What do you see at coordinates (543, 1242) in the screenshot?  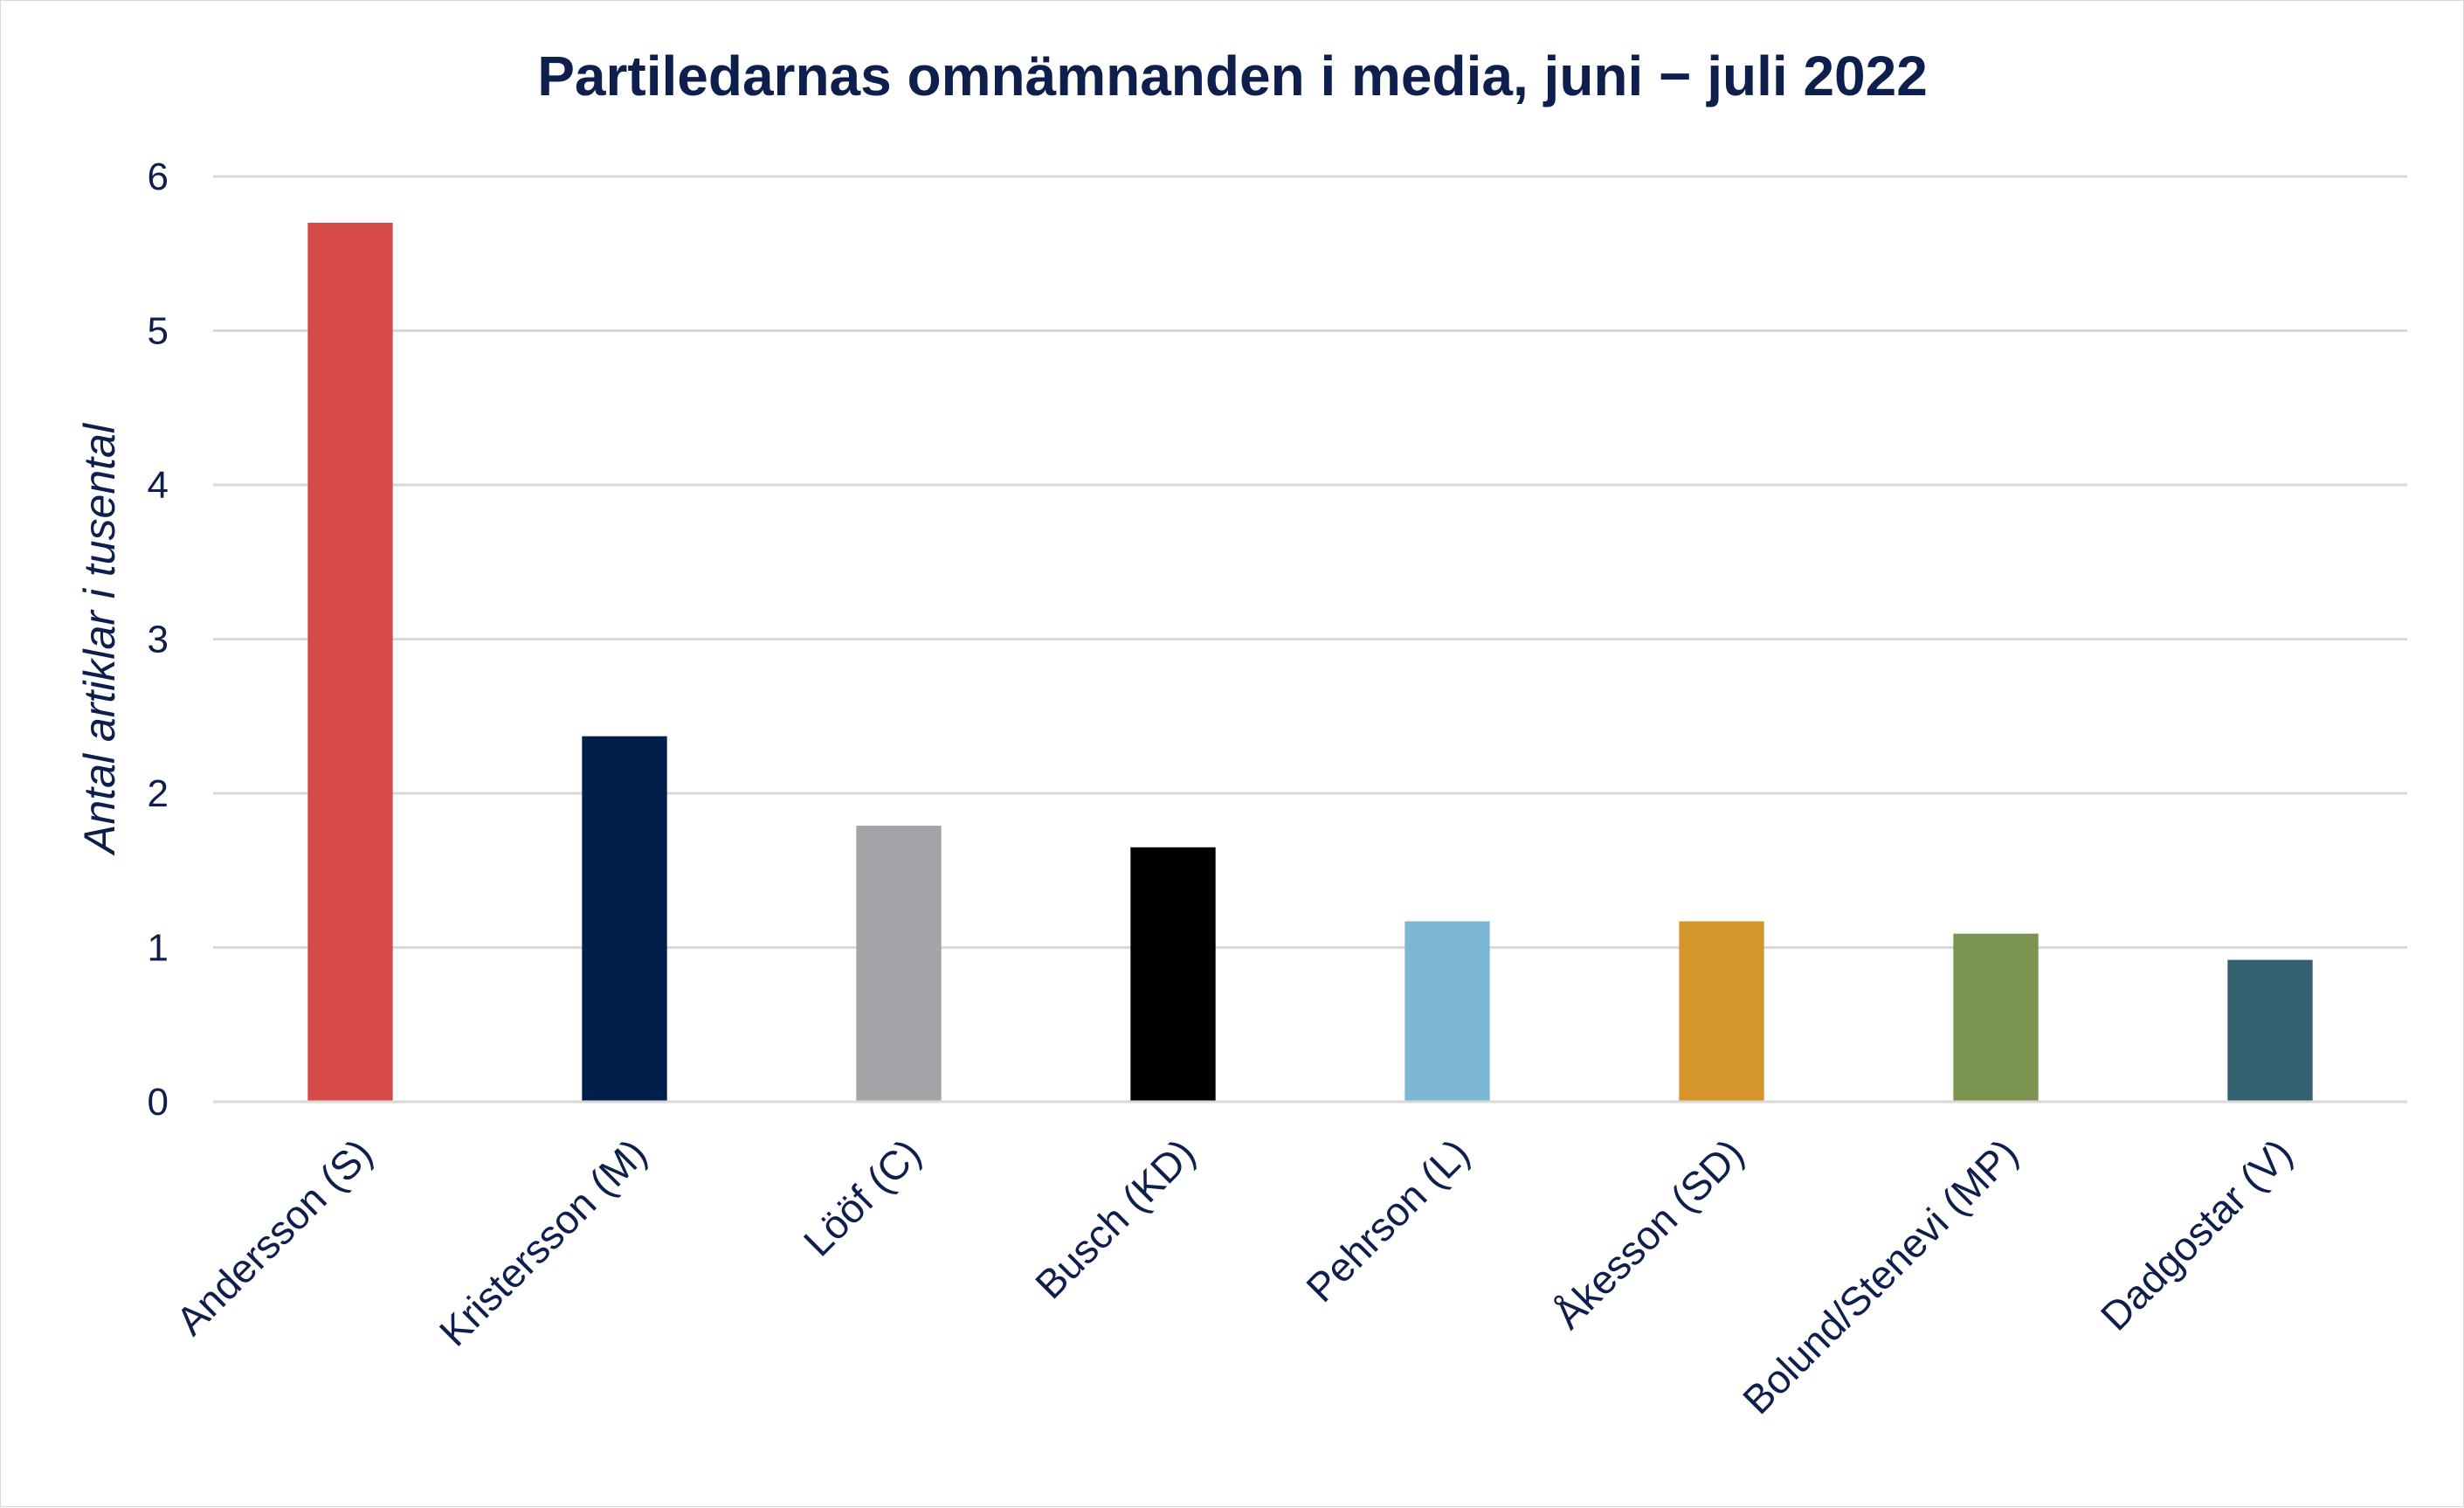 I see `category-label: Kristersson (M)` at bounding box center [543, 1242].